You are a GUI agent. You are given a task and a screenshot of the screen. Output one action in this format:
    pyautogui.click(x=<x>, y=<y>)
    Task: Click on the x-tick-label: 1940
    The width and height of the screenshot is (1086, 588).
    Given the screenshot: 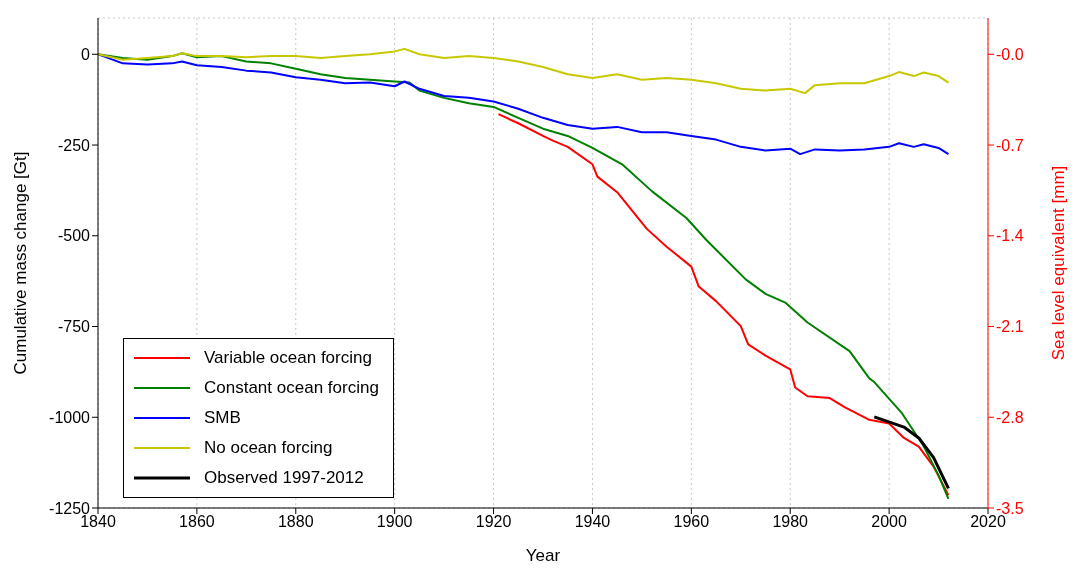 What is the action you would take?
    pyautogui.click(x=592, y=522)
    